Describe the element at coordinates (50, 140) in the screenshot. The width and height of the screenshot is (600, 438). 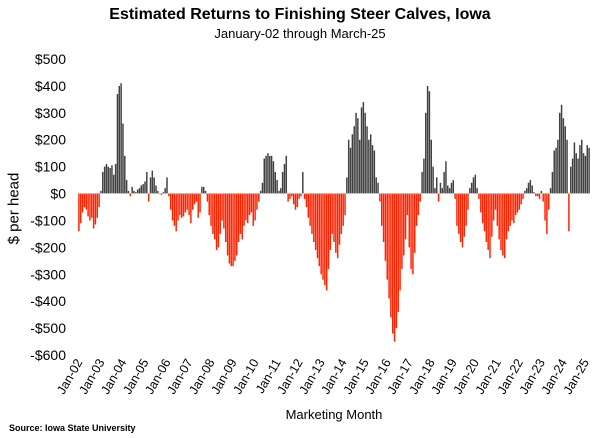
I see `y-tick-label: $200` at that location.